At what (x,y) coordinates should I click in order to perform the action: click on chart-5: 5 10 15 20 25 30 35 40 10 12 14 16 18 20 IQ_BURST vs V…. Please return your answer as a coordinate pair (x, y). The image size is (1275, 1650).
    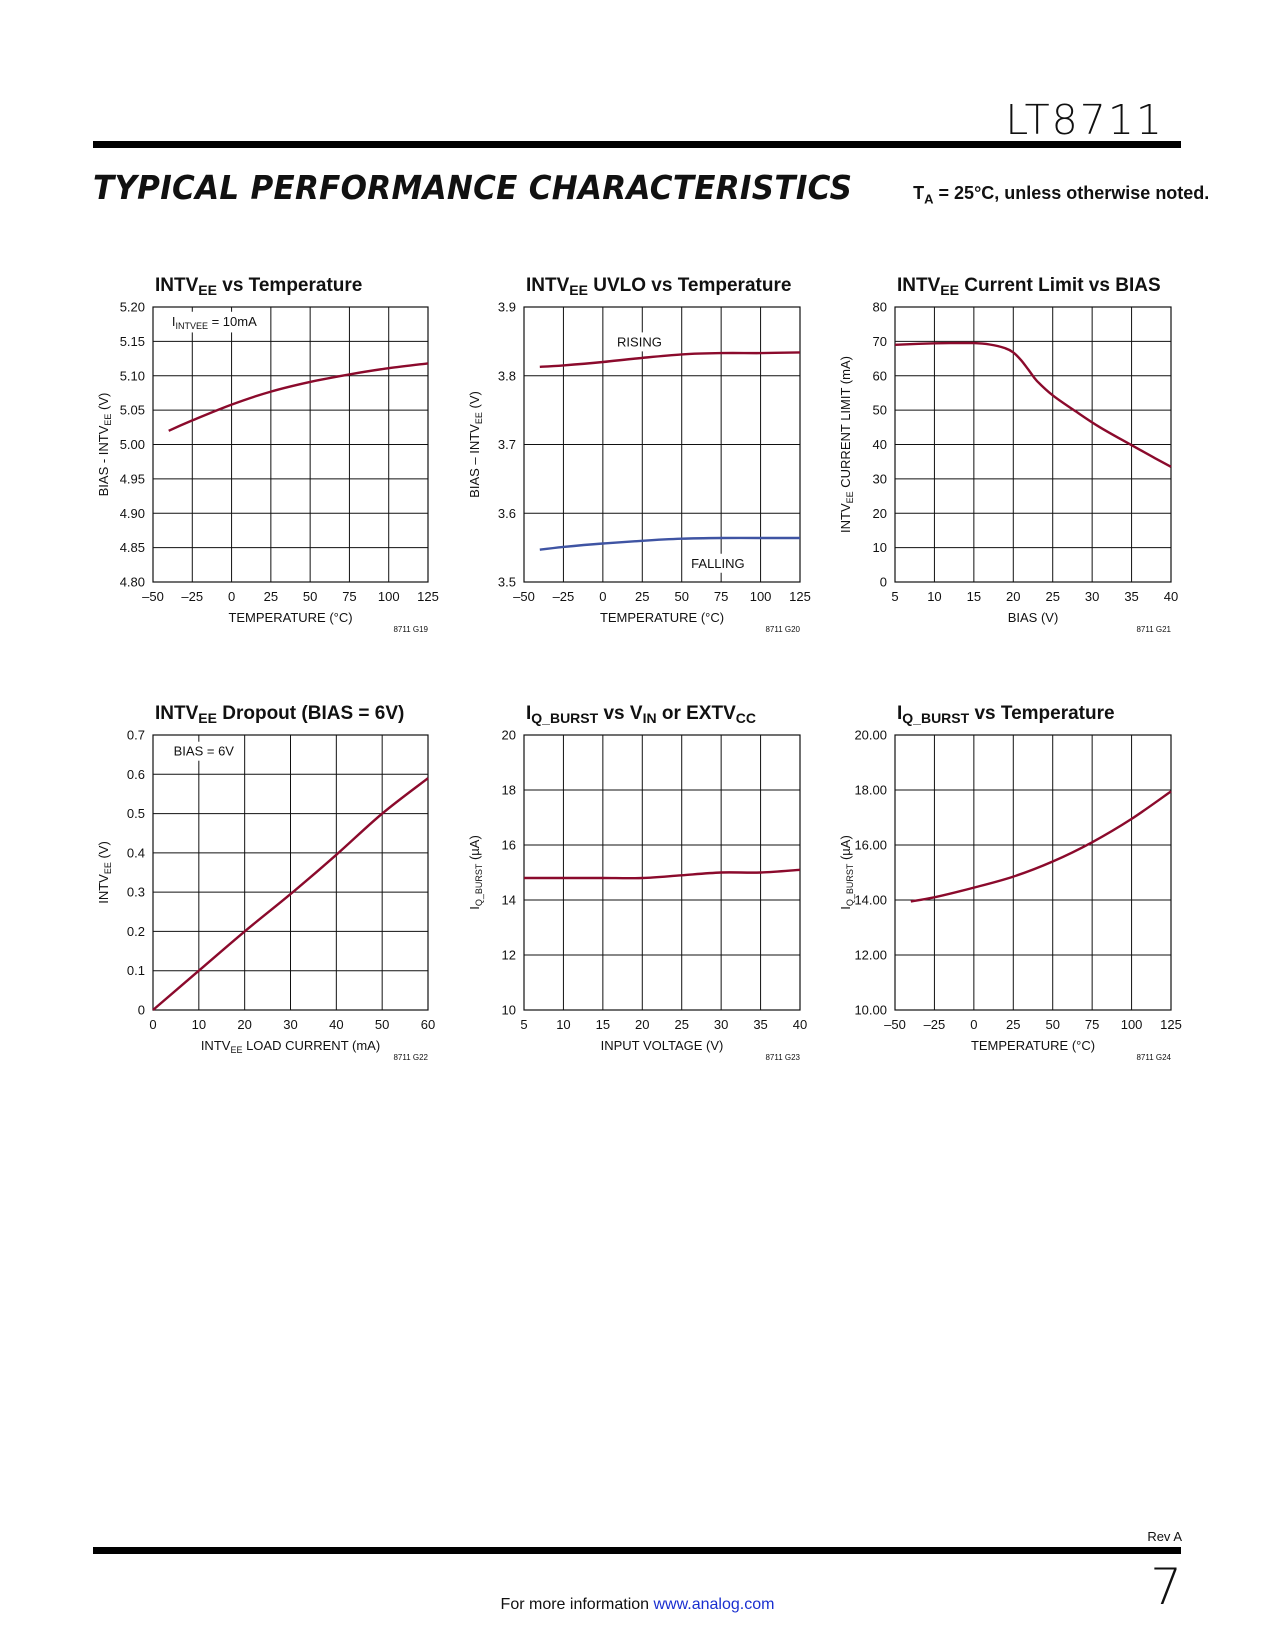
    Looking at the image, I should click on (637, 882).